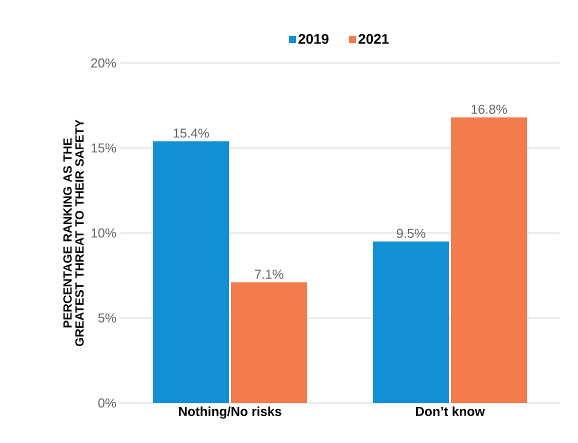 The height and width of the screenshot is (443, 578). Describe the element at coordinates (107, 403) in the screenshot. I see `y-tick-label: 0%` at that location.